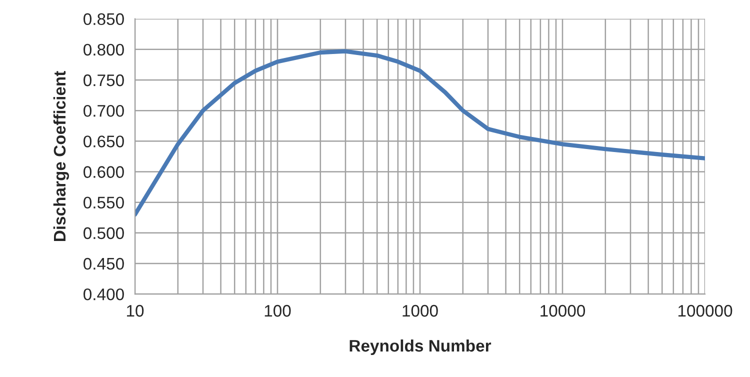  What do you see at coordinates (705, 310) in the screenshot?
I see `x-tick-label: 100000` at bounding box center [705, 310].